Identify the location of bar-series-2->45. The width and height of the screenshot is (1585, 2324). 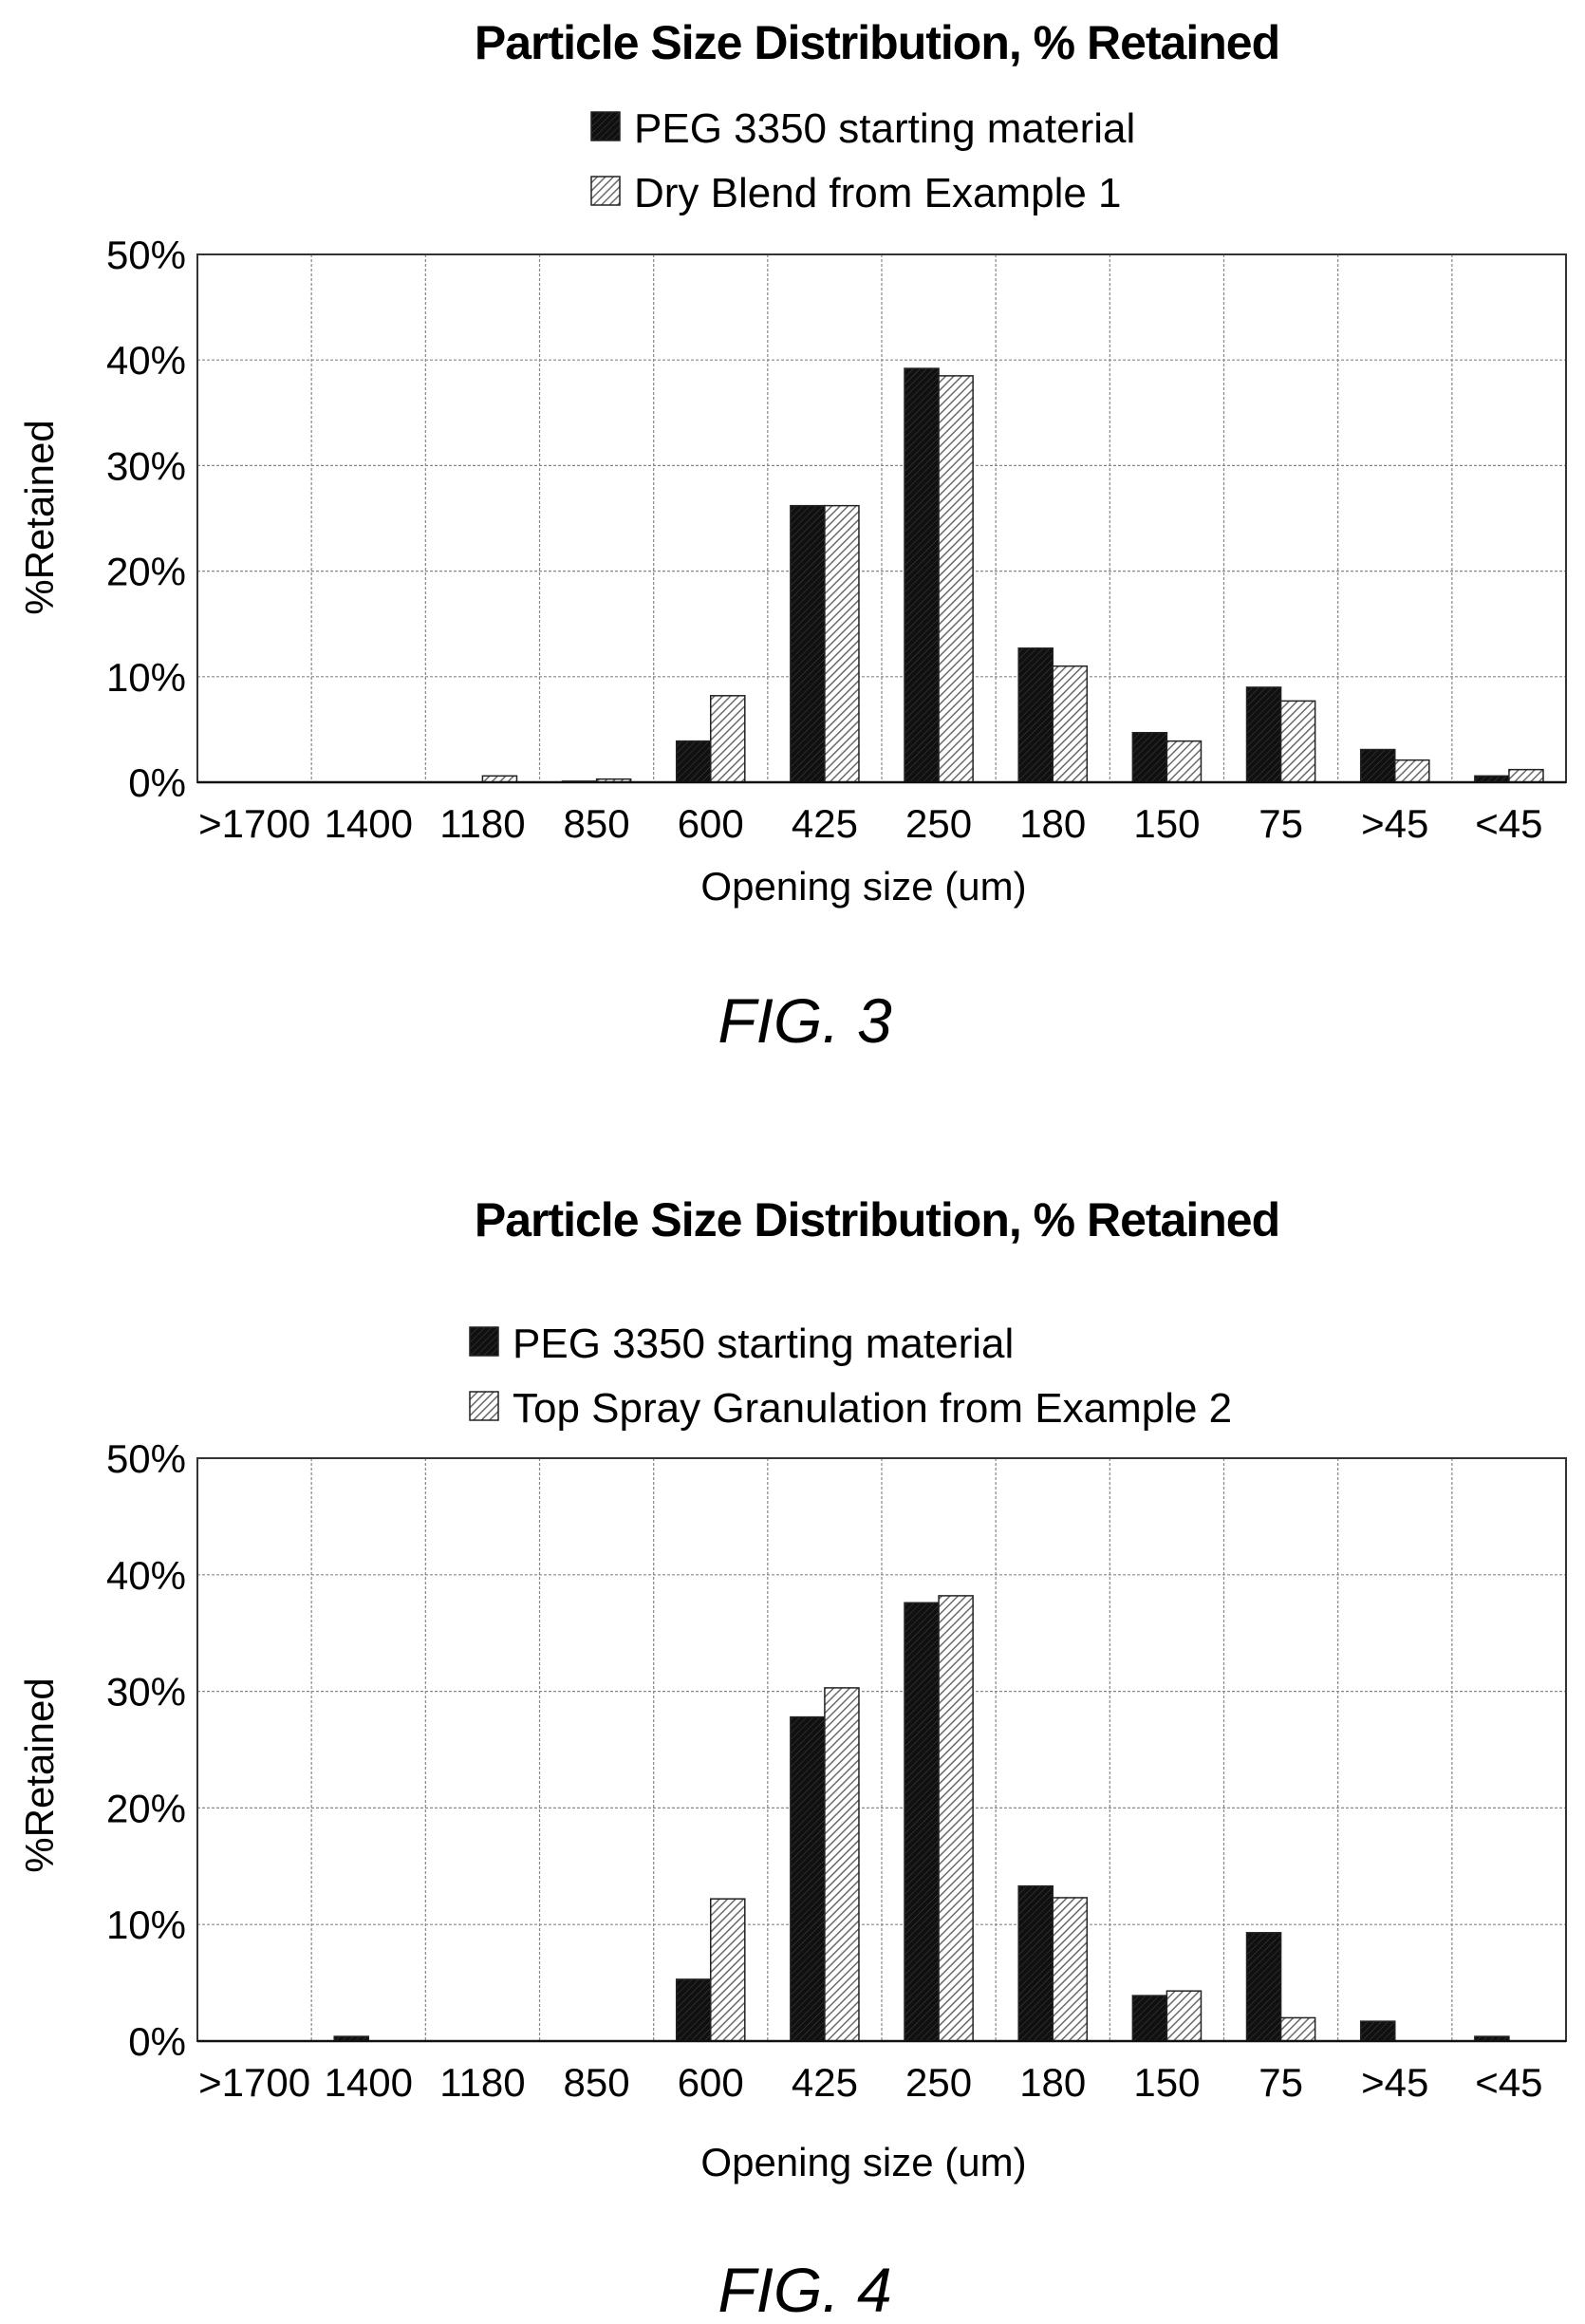
(1412, 771).